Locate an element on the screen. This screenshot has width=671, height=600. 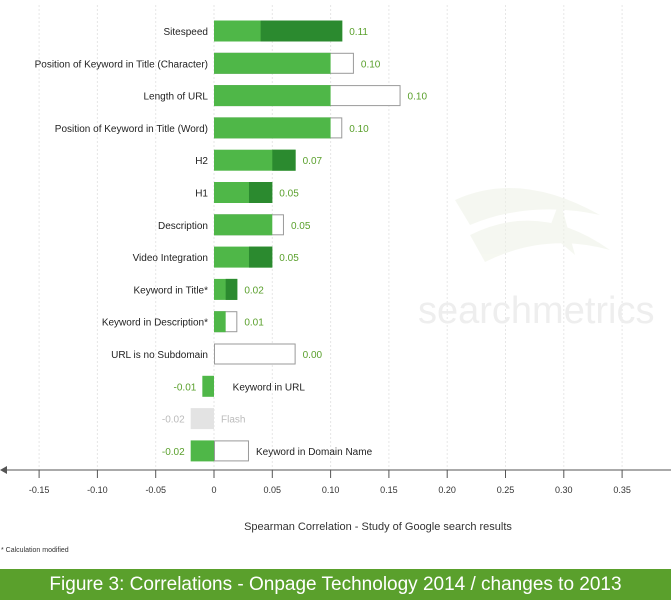
category-label: H1 is located at coordinates (201, 194).